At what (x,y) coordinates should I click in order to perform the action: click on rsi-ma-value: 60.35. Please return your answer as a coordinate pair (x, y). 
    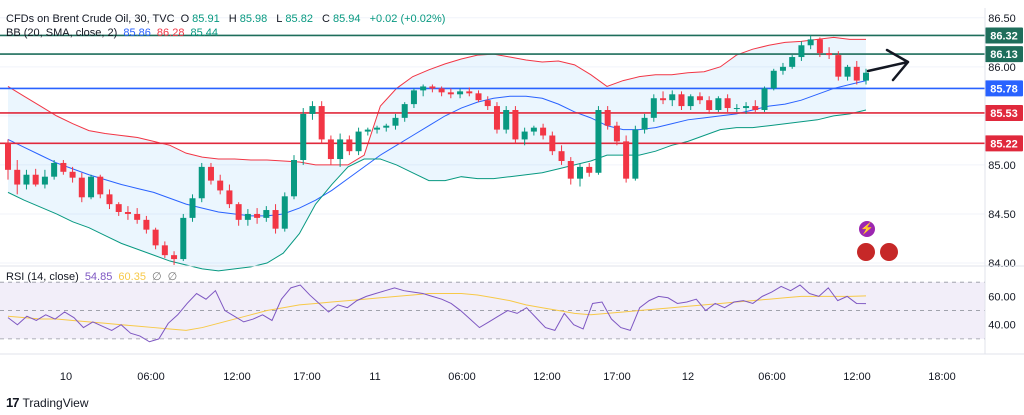
    Looking at the image, I should click on (132, 277).